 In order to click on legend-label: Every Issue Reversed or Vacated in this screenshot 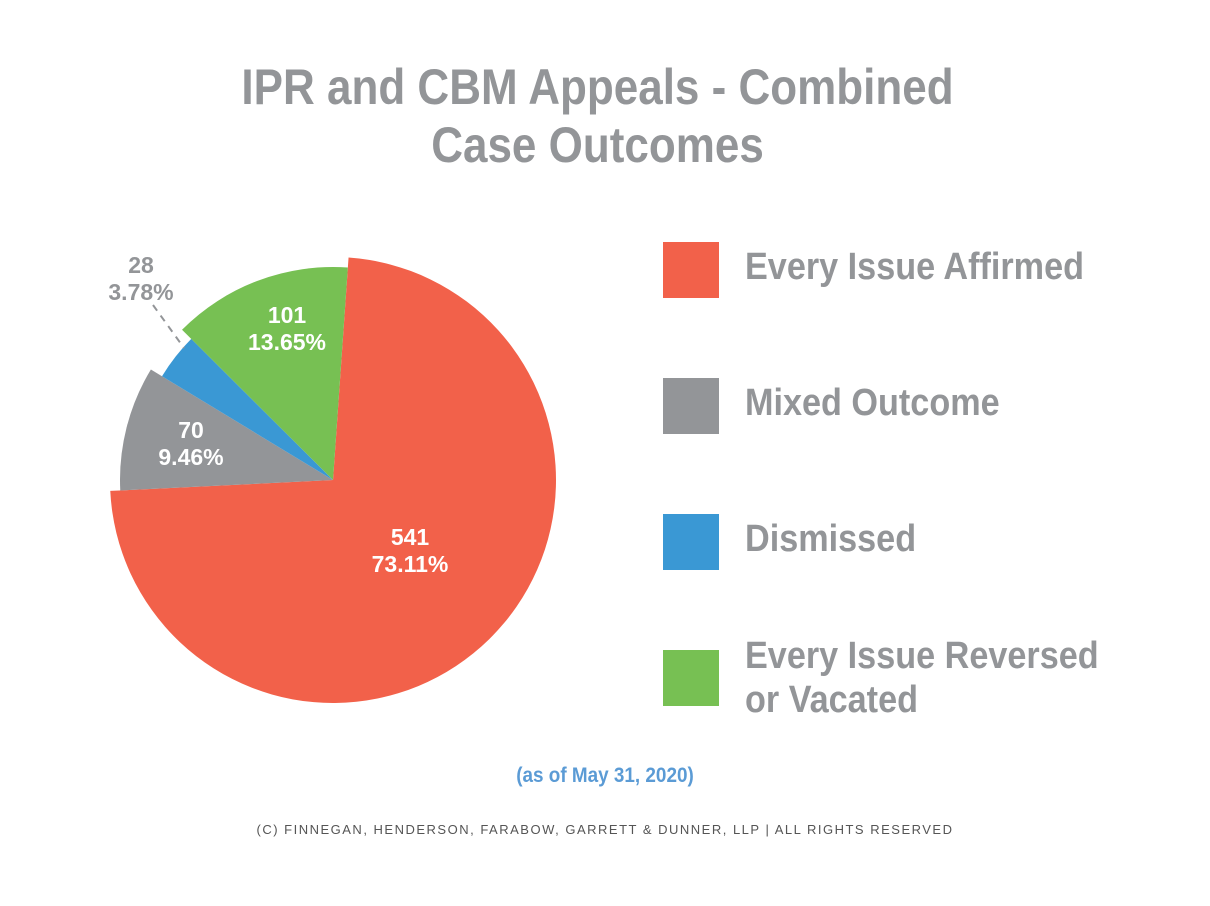, I will do `click(922, 678)`.